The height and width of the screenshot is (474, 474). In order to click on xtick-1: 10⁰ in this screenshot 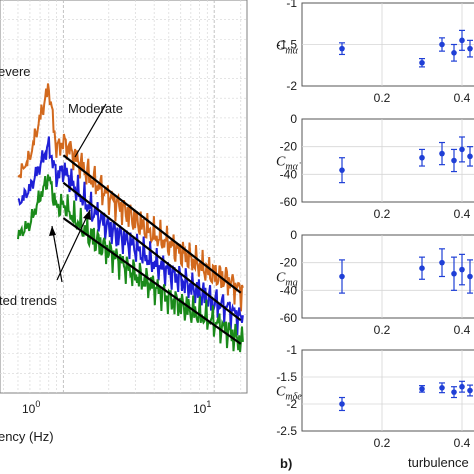, I will do `click(31, 407)`.